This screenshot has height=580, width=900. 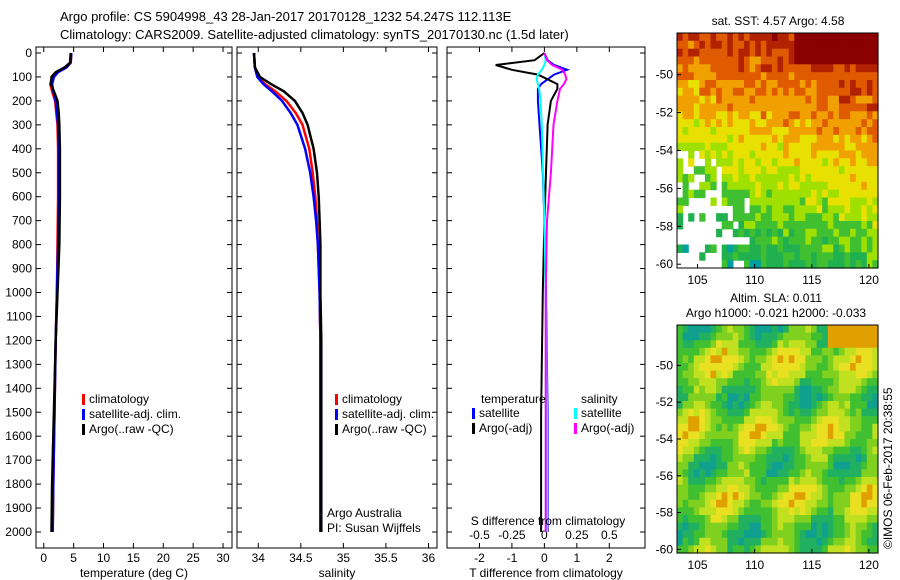 What do you see at coordinates (22, 125) in the screenshot?
I see `y-tick-label: 300` at bounding box center [22, 125].